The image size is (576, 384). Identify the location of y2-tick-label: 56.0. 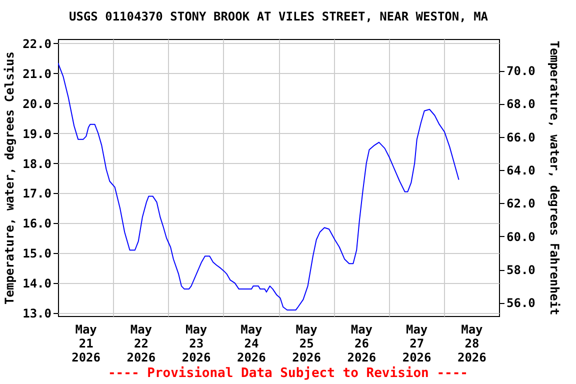
(521, 303).